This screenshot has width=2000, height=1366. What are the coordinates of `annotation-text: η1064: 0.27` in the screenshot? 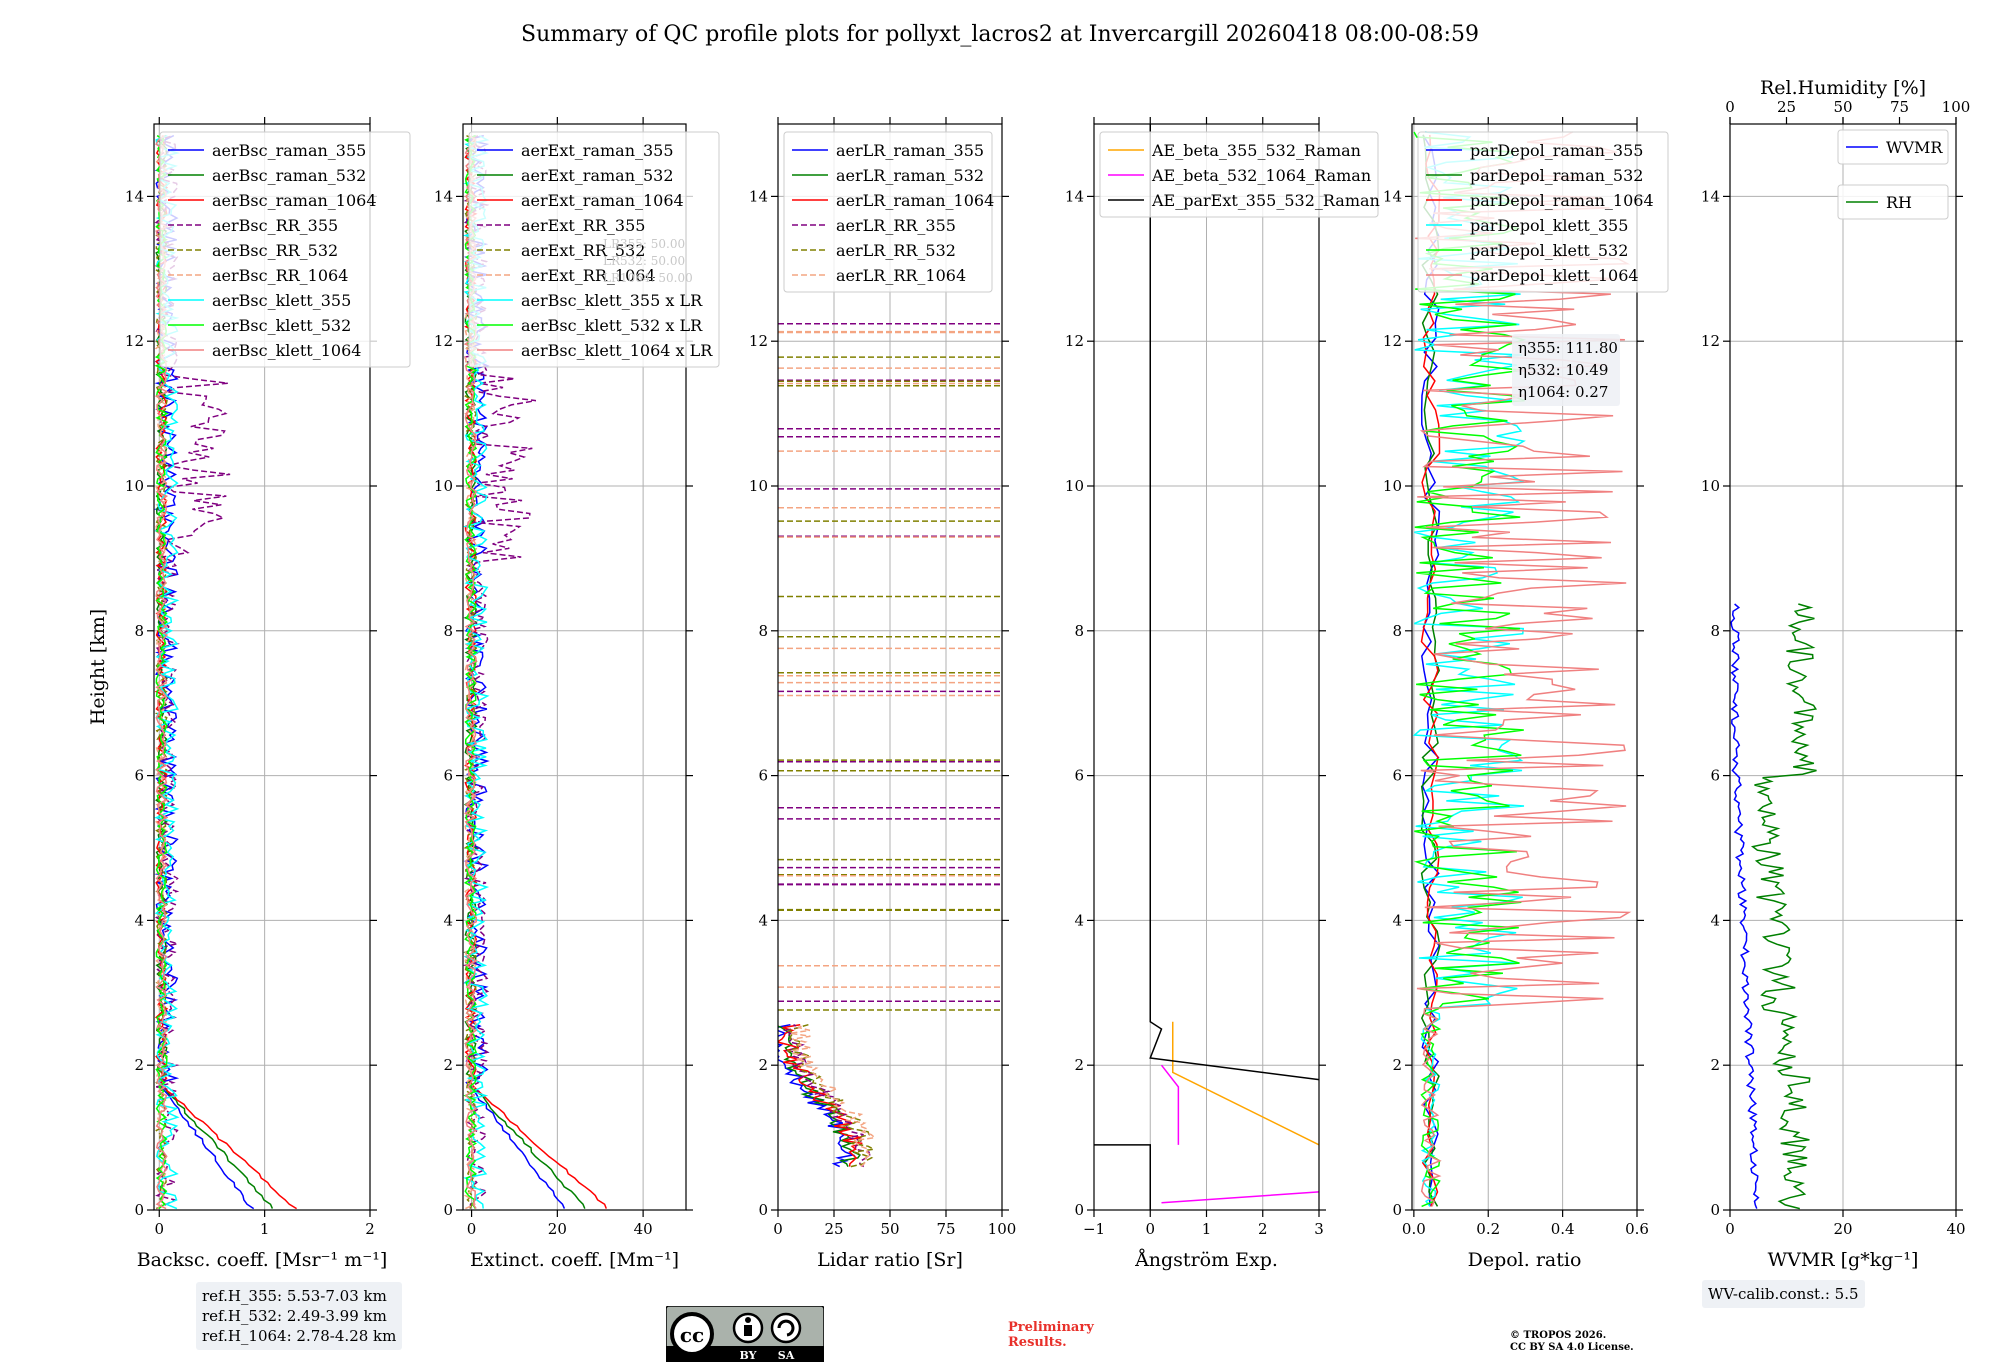 It's located at (1563, 392).